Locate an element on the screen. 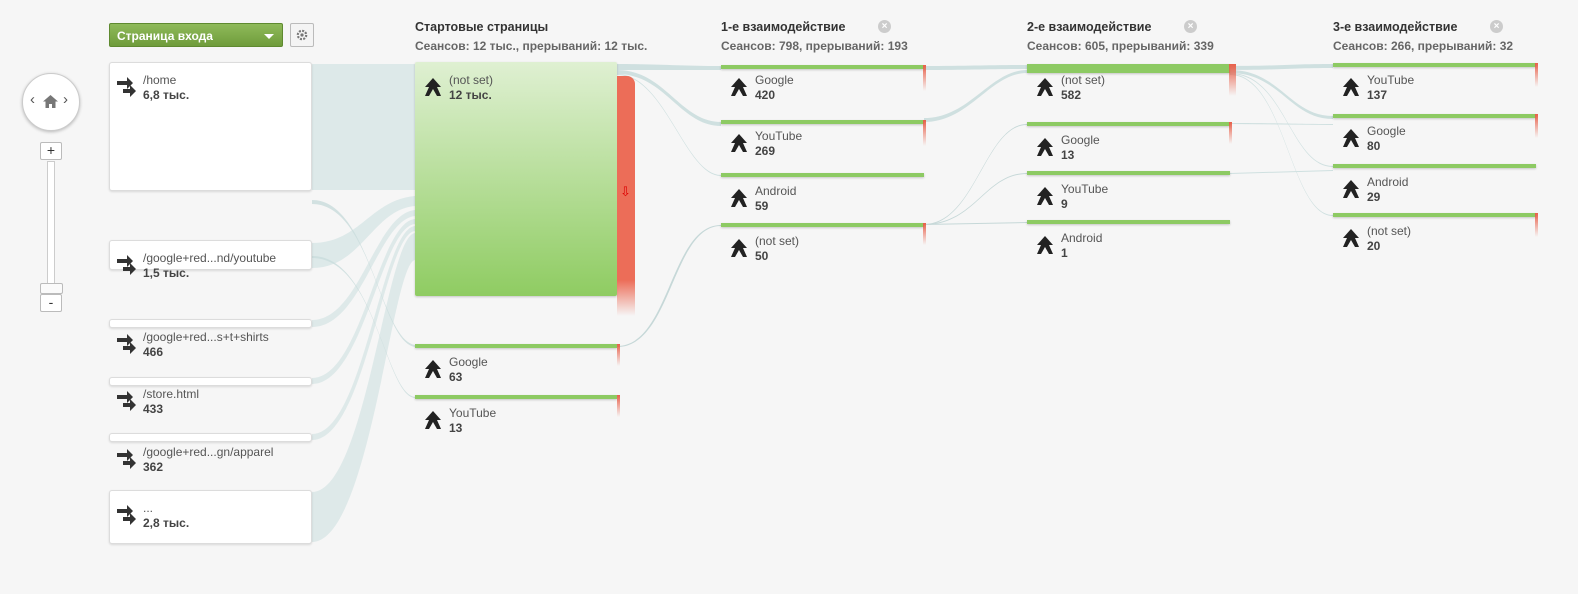  landing-page-label: /store.html is located at coordinates (171, 394).